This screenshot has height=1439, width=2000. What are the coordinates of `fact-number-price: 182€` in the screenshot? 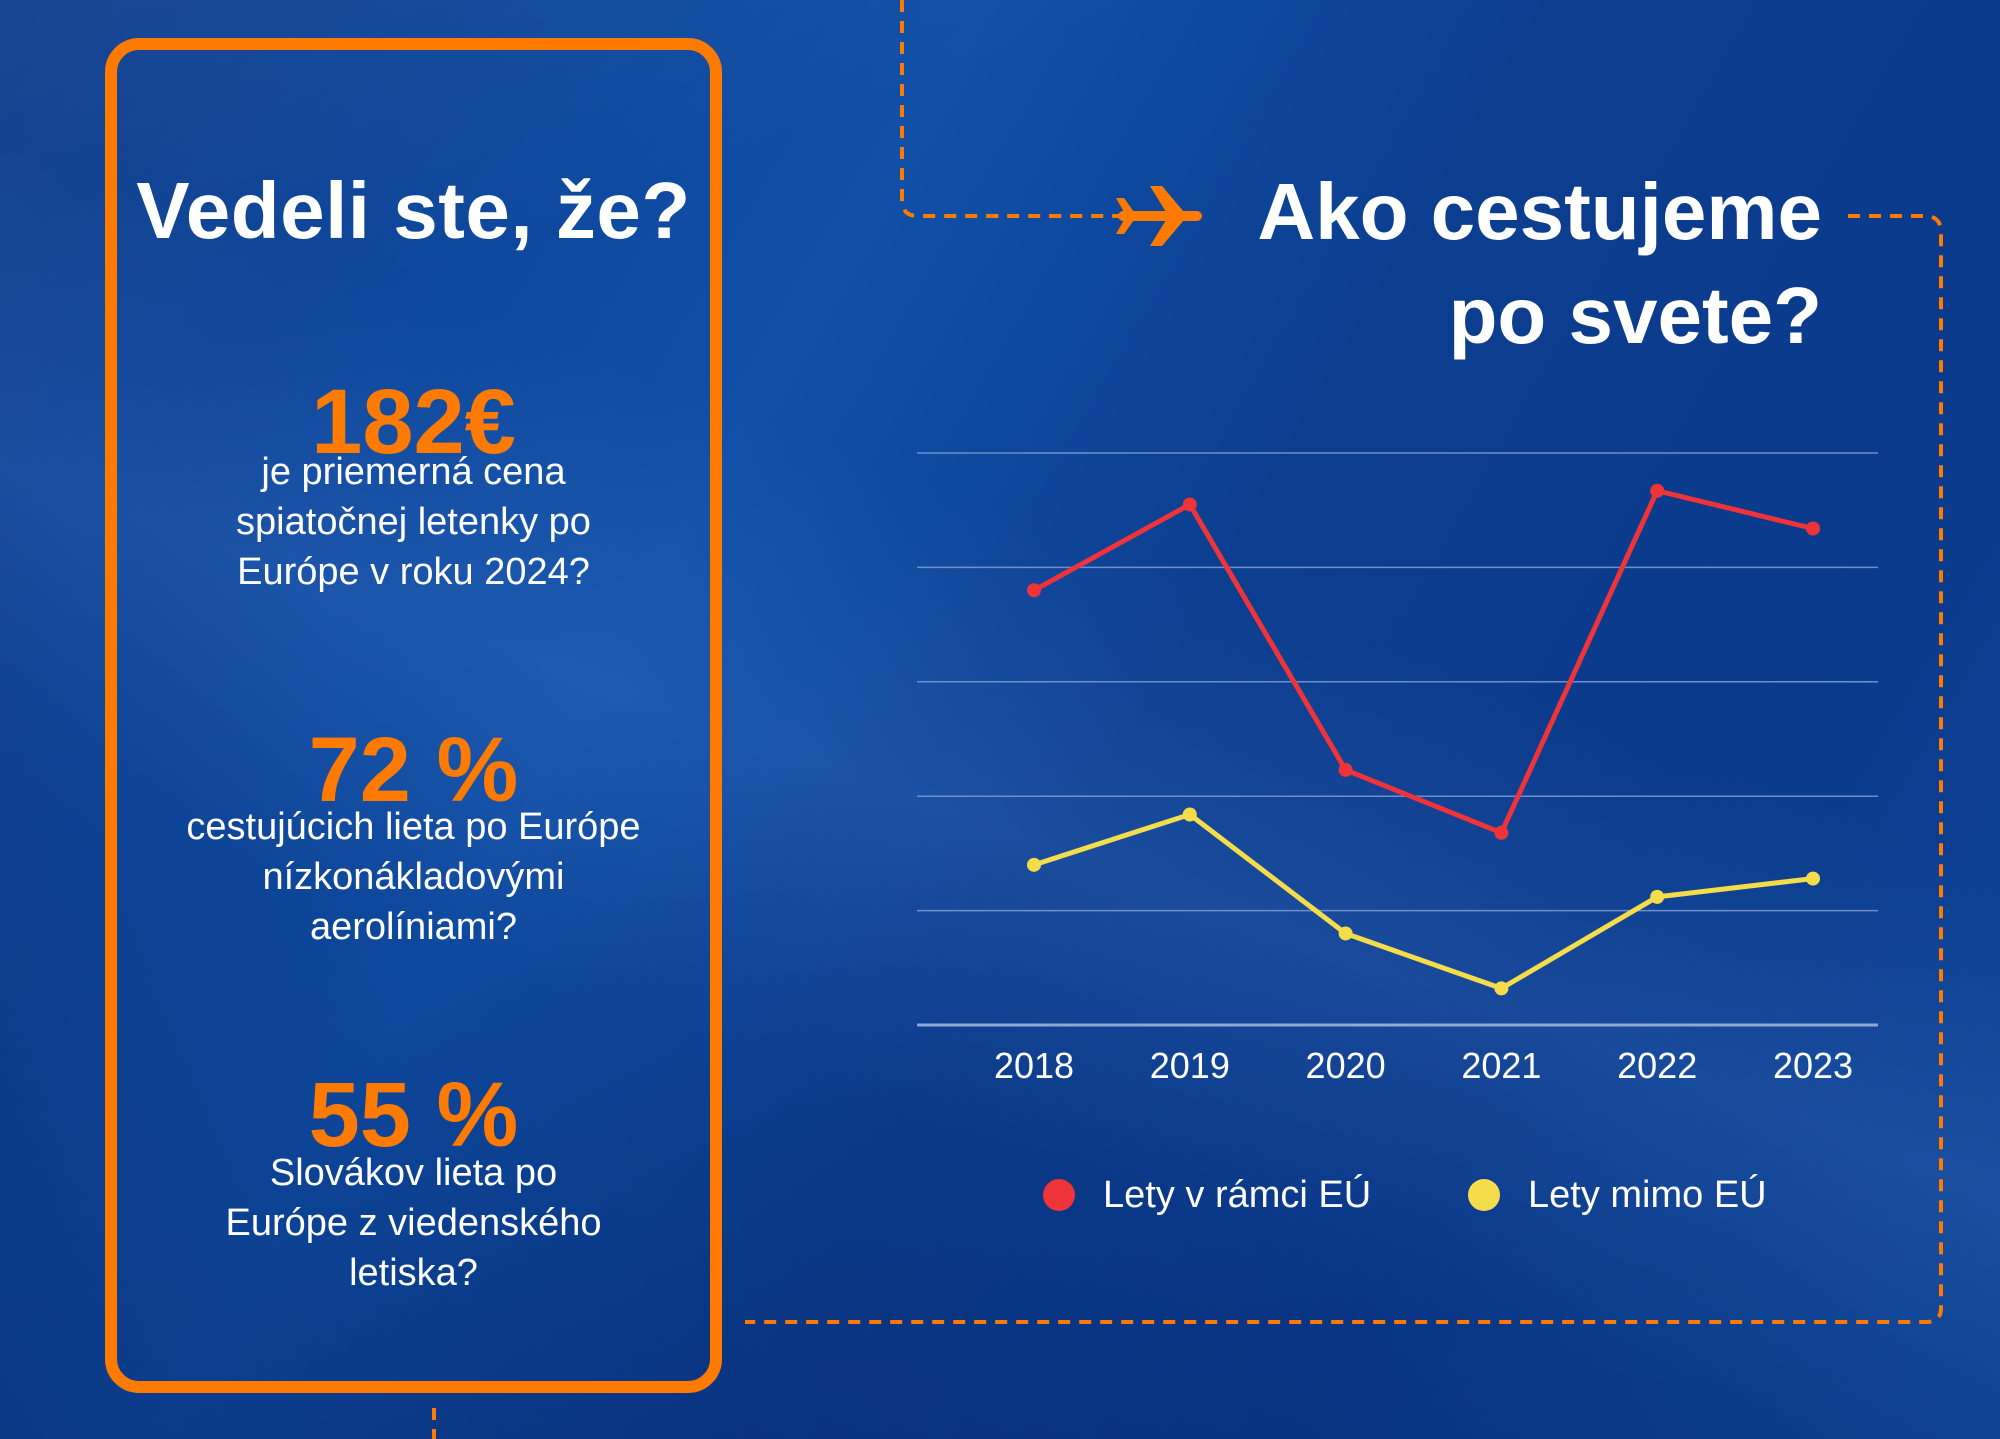 It's located at (413, 422).